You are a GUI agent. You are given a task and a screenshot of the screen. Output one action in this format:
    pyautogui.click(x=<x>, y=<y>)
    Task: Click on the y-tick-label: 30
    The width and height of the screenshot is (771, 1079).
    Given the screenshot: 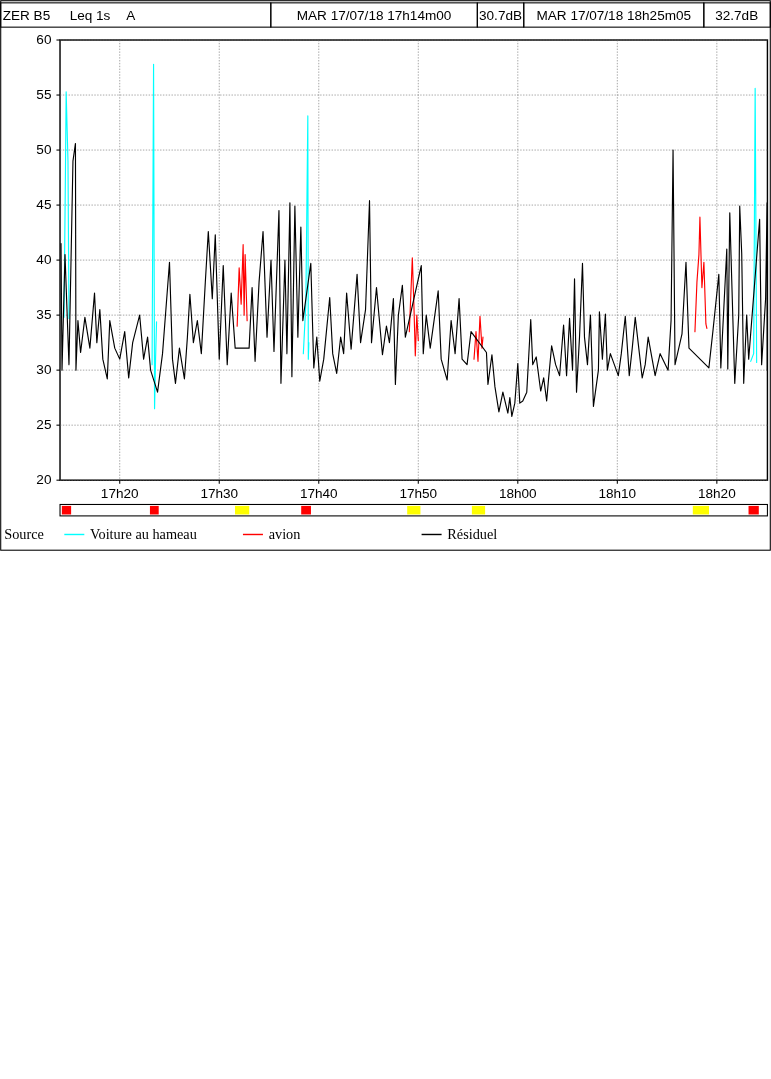 What is the action you would take?
    pyautogui.click(x=44, y=369)
    